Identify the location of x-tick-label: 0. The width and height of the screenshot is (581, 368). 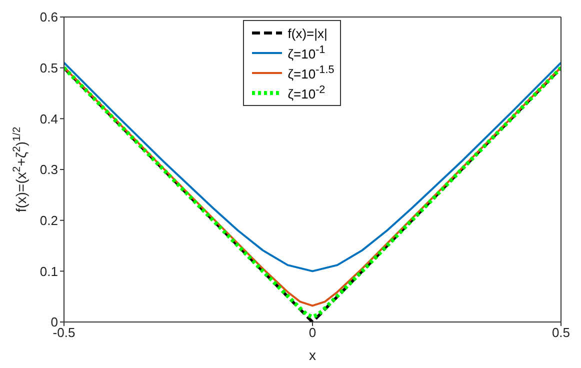
(312, 332).